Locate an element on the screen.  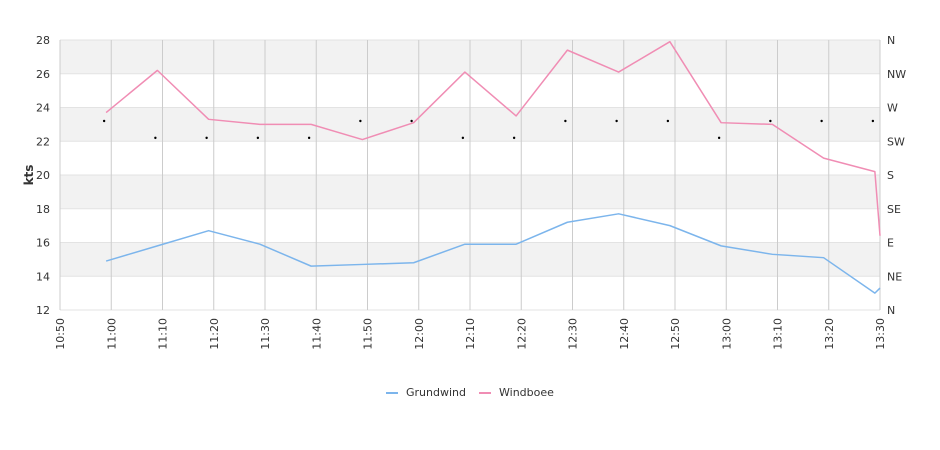
direction-tick-label: SE is located at coordinates (894, 209).